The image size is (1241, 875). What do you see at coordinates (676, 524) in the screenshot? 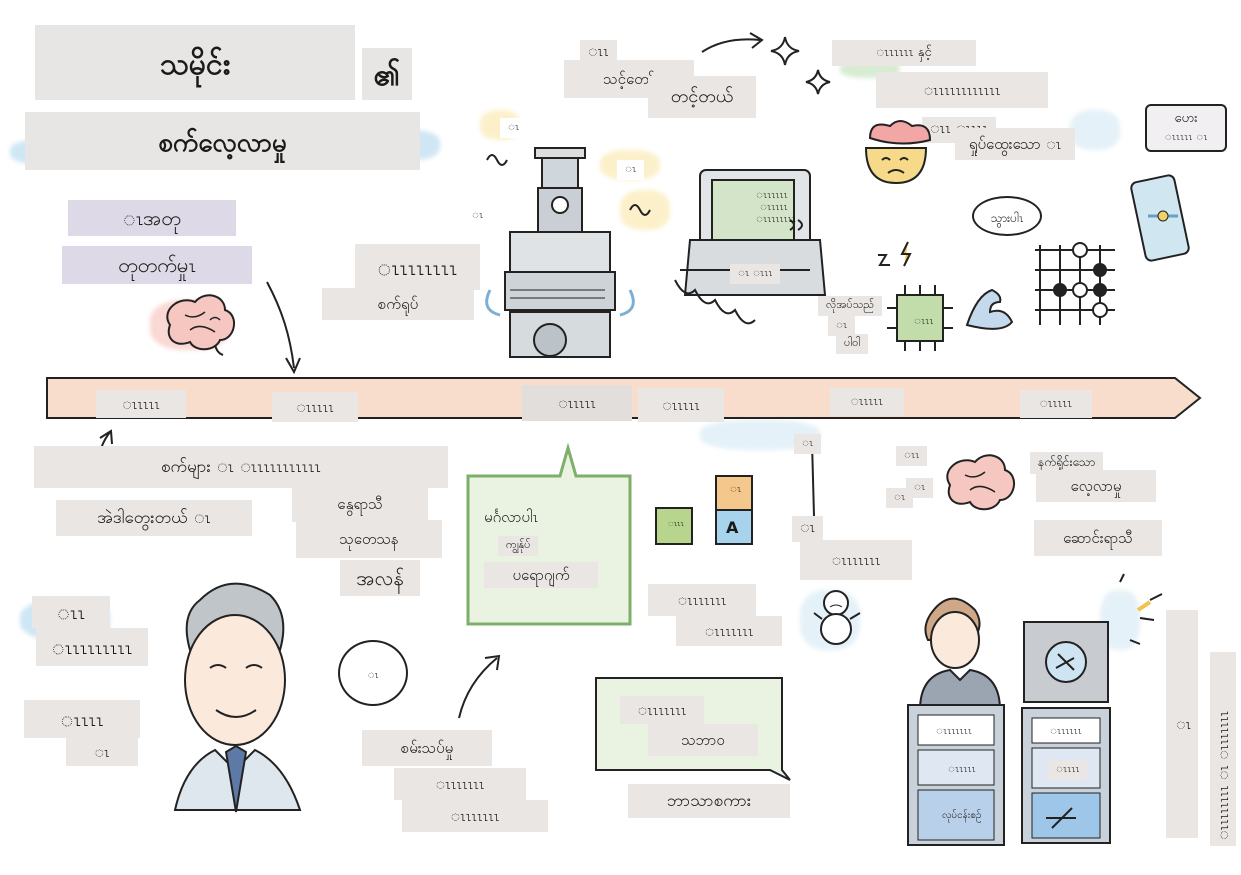
I see `block-label: ၤၤၤ` at bounding box center [676, 524].